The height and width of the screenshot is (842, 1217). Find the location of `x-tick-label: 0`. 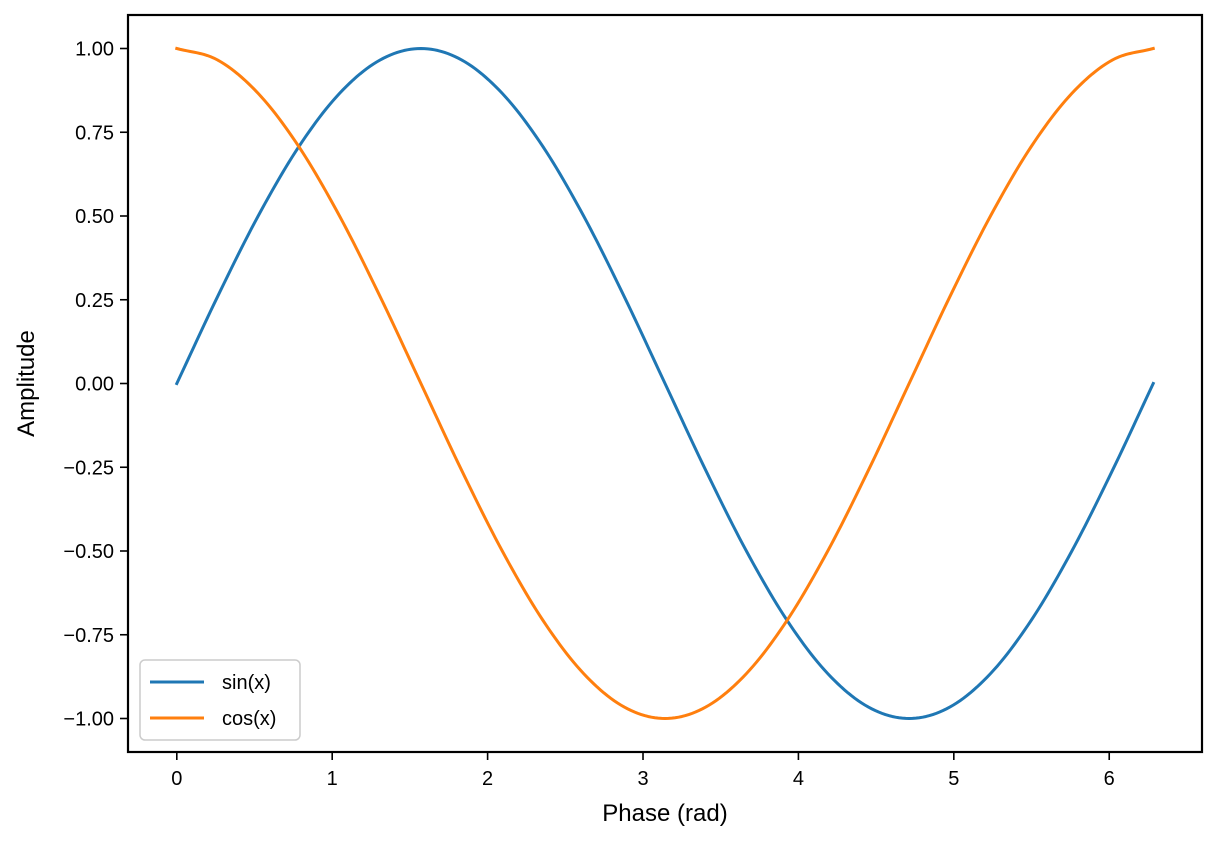

x-tick-label: 0 is located at coordinates (176, 779).